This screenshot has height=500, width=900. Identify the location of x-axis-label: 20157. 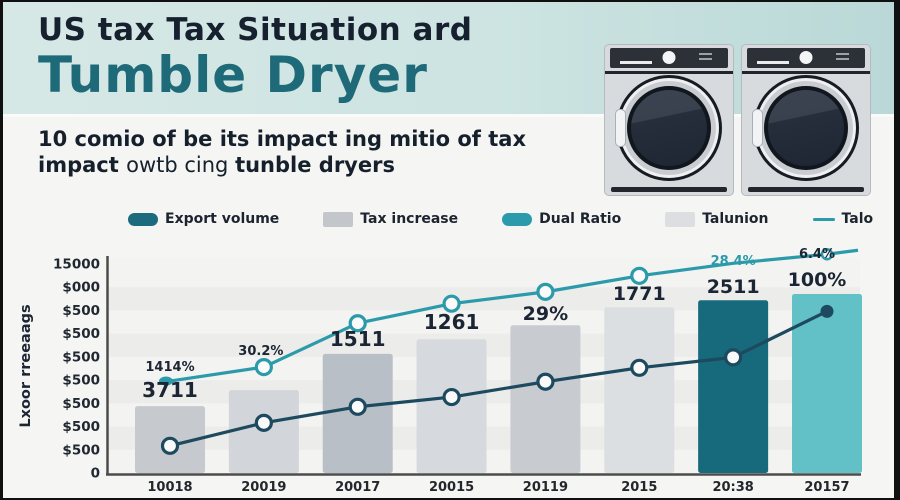
(826, 487).